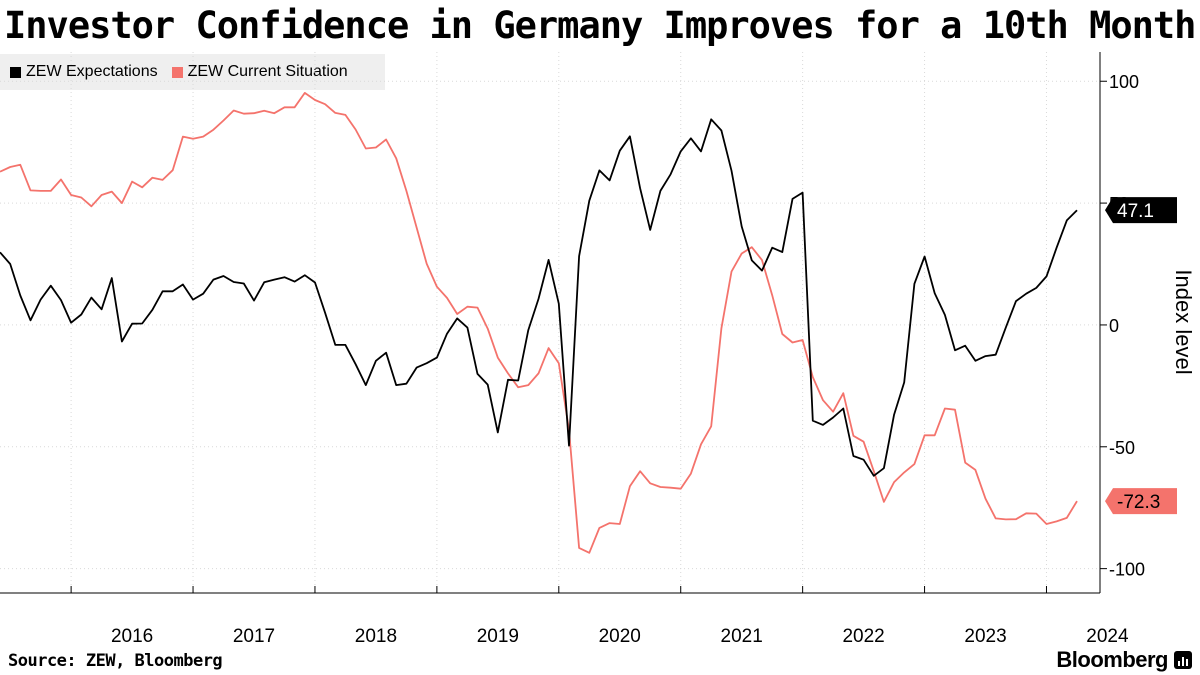  I want to click on legend-item-expectations: ZEW Expectations, so click(84, 72).